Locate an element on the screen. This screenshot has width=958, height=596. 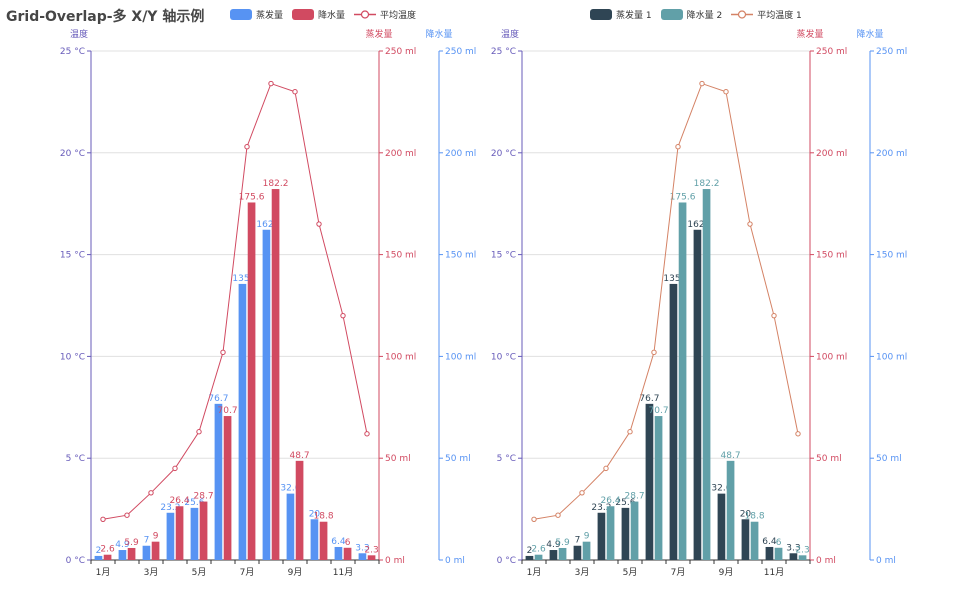
legend-right-chart: 蒸发量 1 降水量 2 平均温度 1 is located at coordinates (700, 14).